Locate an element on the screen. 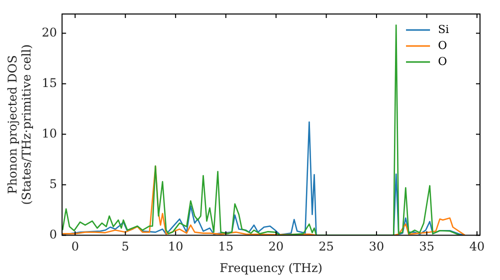 The width and height of the screenshot is (500, 280). x-tick-label: 10 is located at coordinates (176, 247).